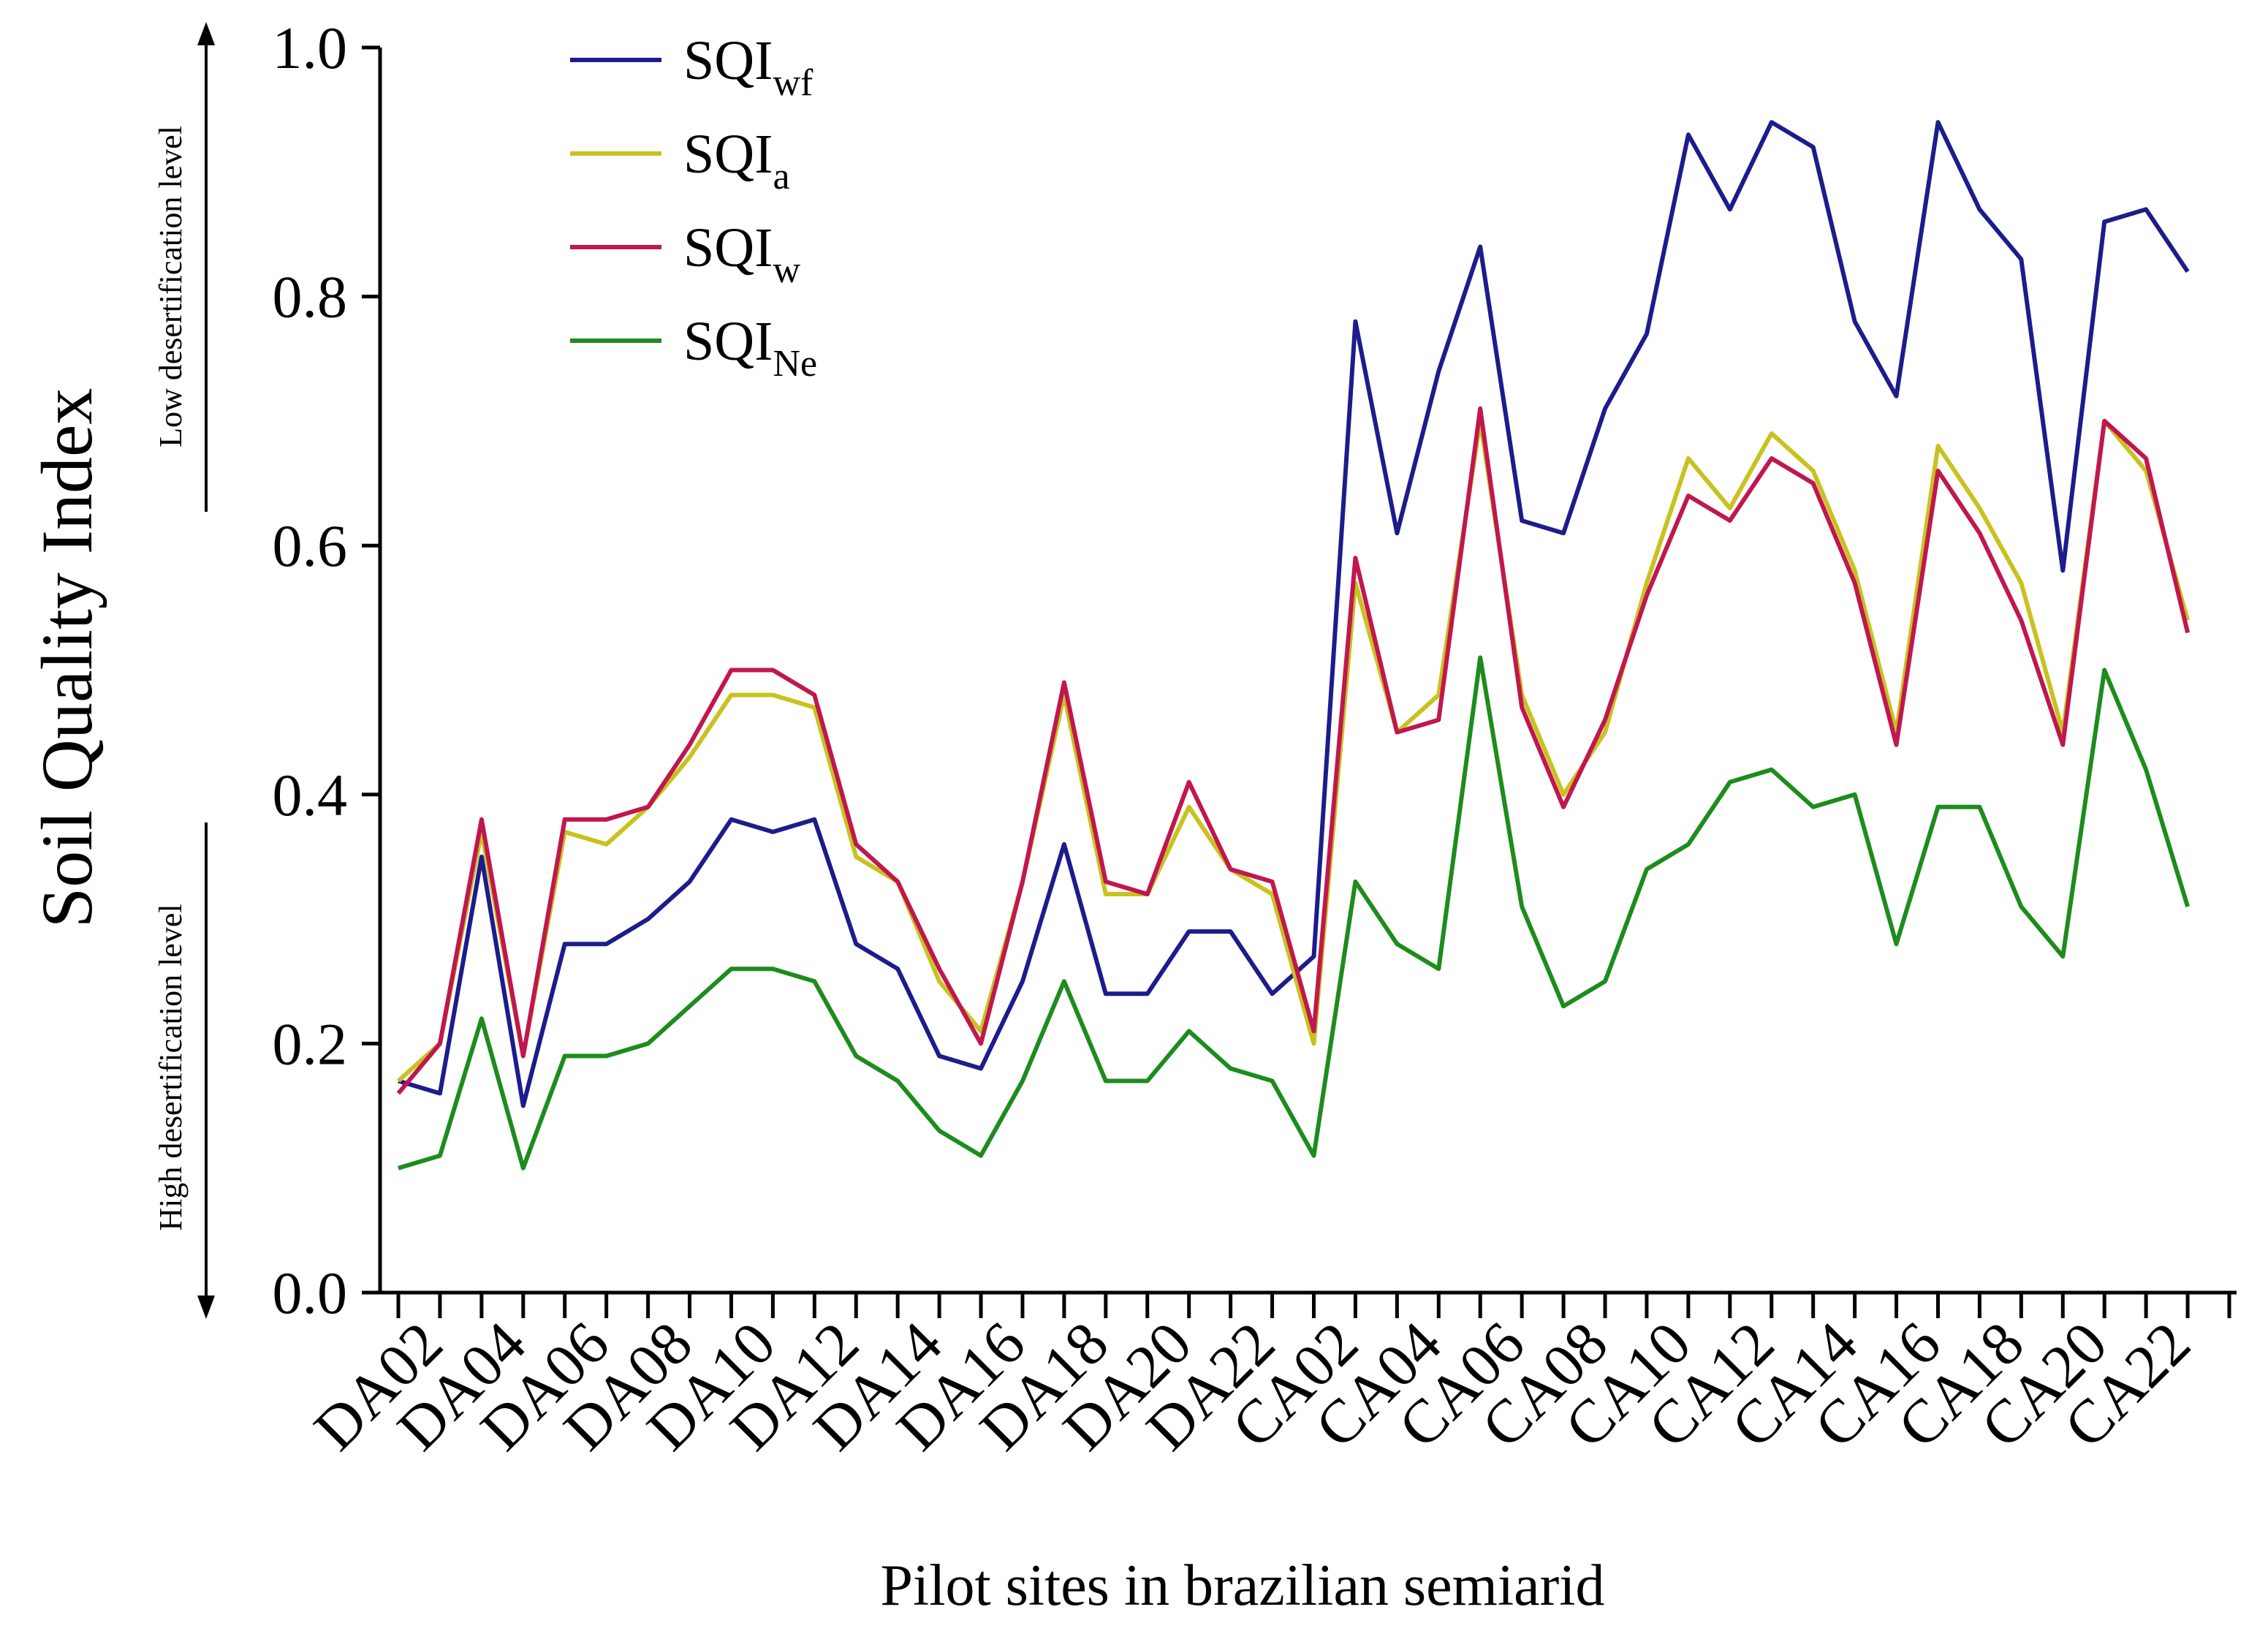 The width and height of the screenshot is (2268, 1634). What do you see at coordinates (206, 1307) in the screenshot?
I see `down-arrowhead-icon` at bounding box center [206, 1307].